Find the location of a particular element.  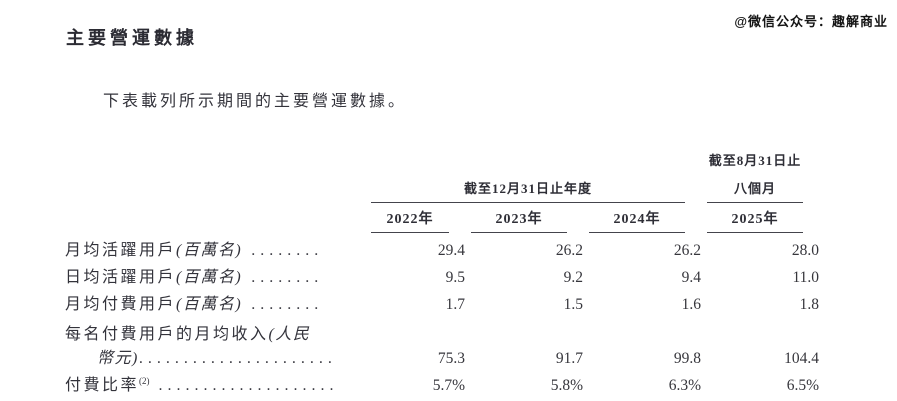

table-row-dau: 日均活躍用戶(百萬名) ........ 9.5 9.2 9.4 11.0 is located at coordinates (442, 273).